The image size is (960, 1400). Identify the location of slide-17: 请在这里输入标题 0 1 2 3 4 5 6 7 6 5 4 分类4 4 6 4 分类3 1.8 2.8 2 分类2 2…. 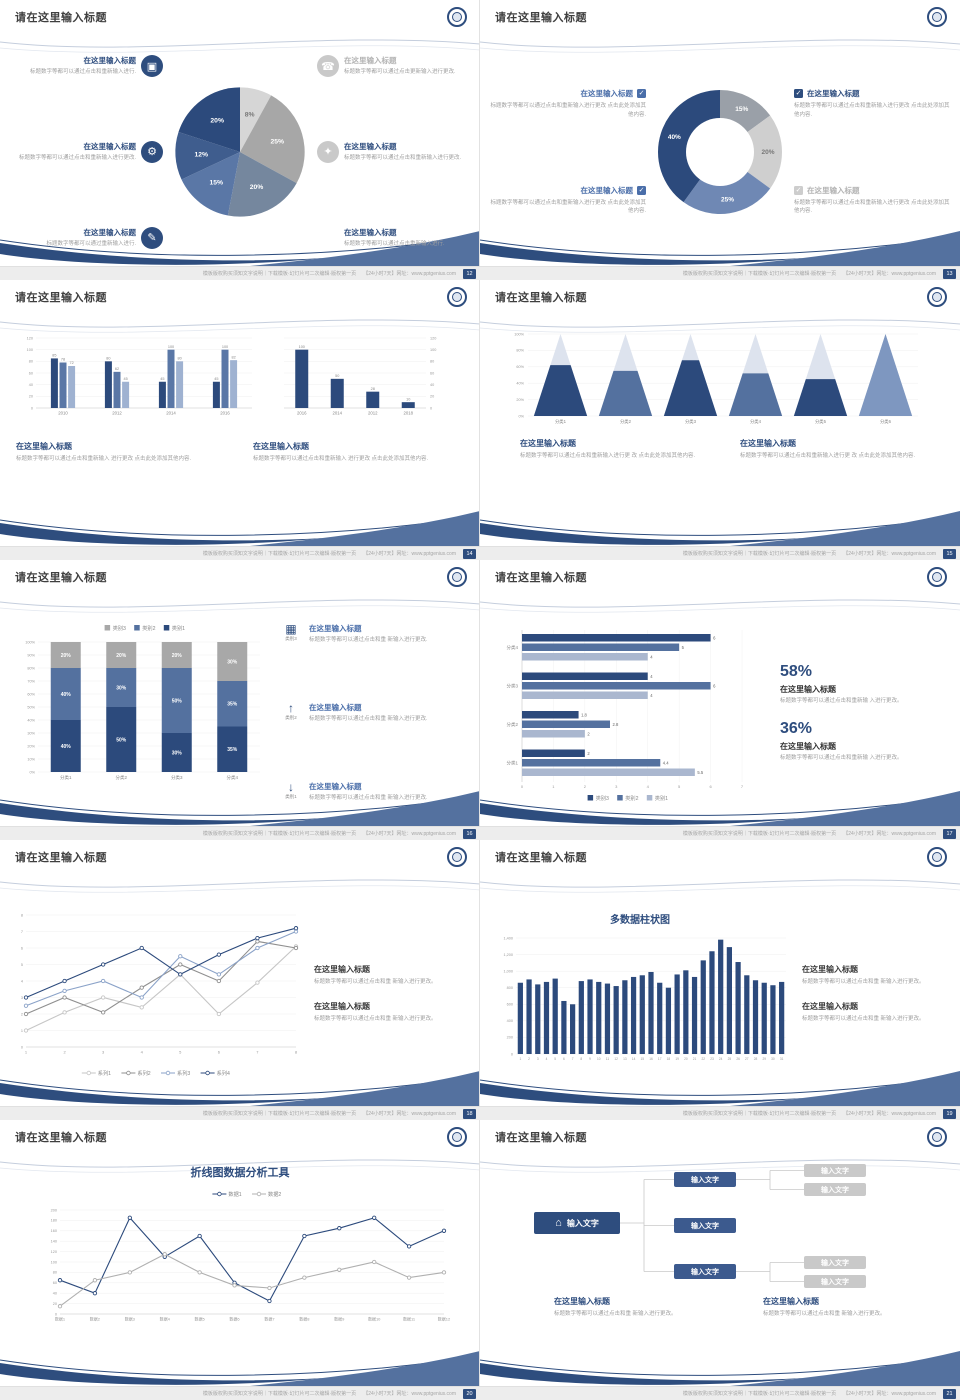
(719, 700).